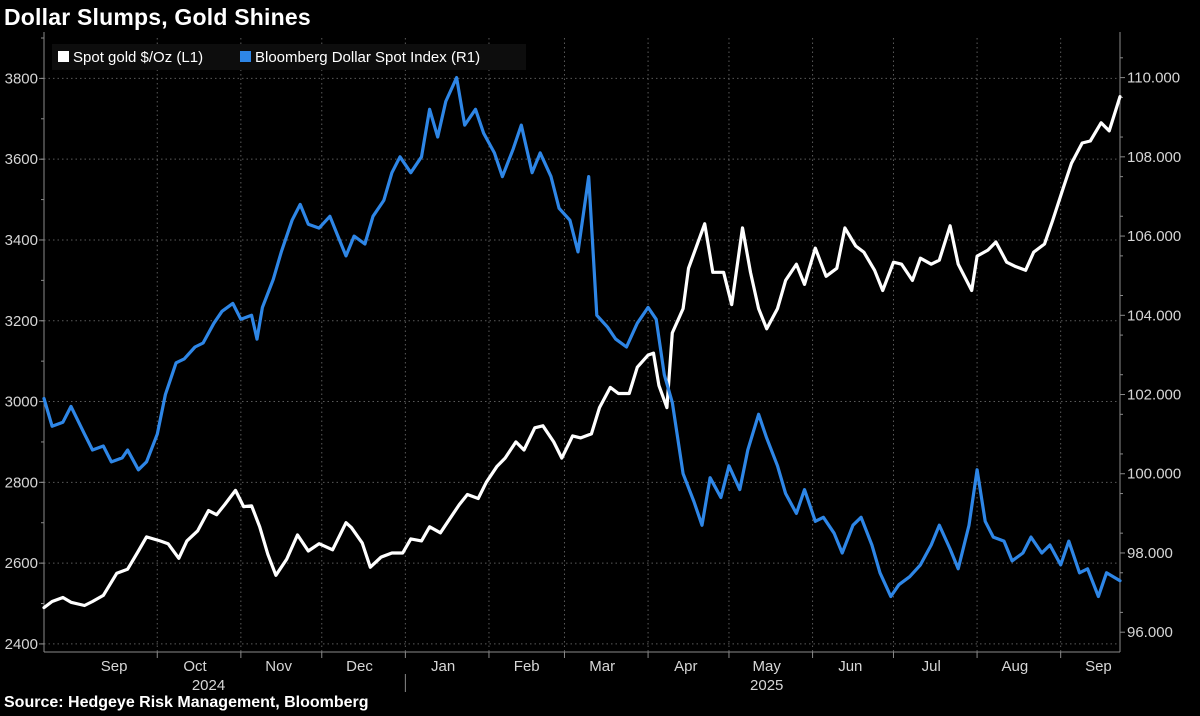 The image size is (1200, 716). What do you see at coordinates (1150, 553) in the screenshot?
I see `right-tick-label: 98.000` at bounding box center [1150, 553].